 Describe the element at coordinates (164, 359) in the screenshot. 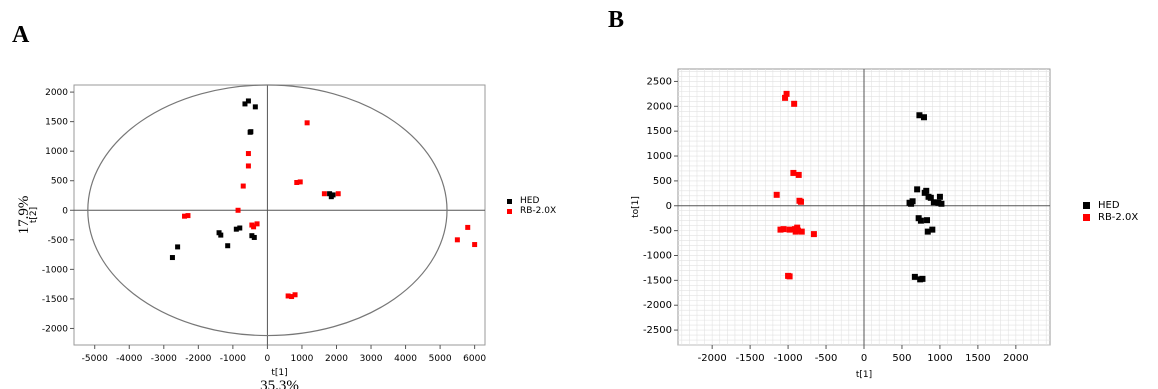

I see `x-tick-label: -3000` at that location.